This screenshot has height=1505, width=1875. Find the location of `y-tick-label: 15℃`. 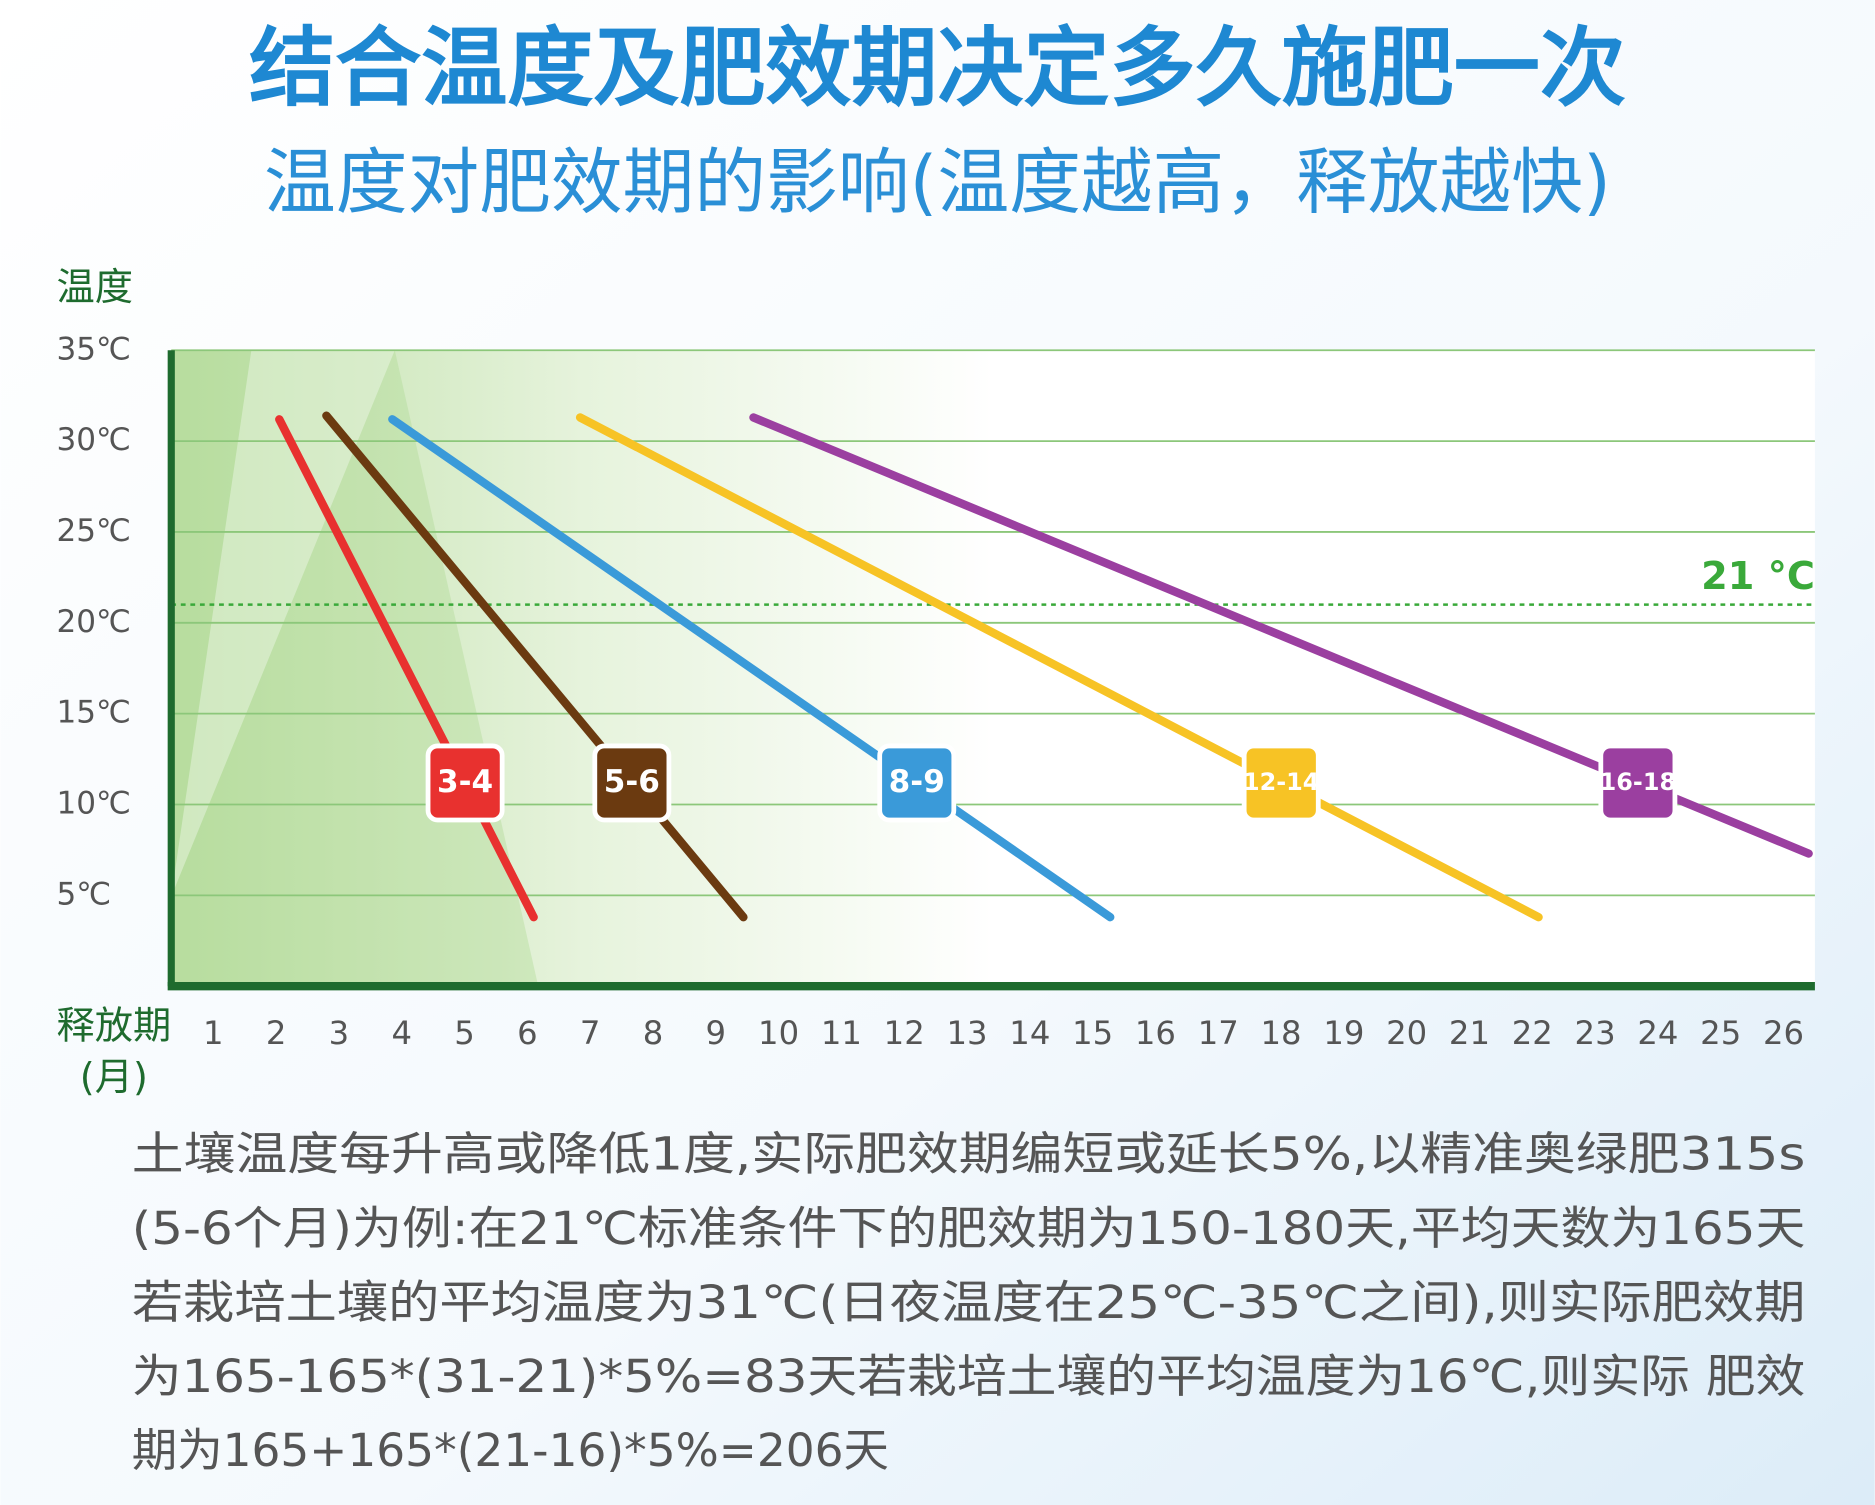

y-tick-label: 15℃ is located at coordinates (93, 713).